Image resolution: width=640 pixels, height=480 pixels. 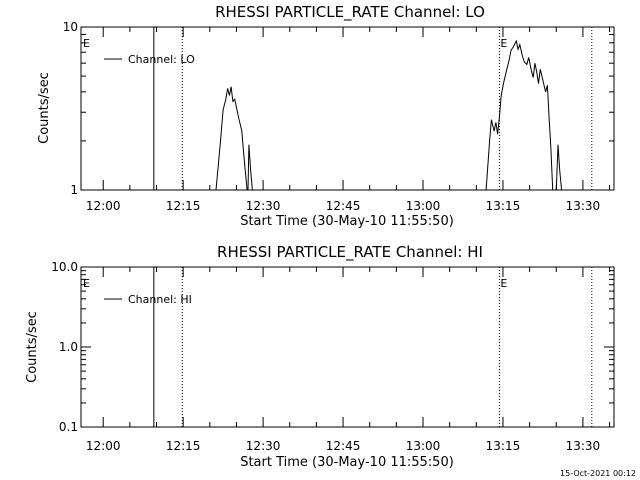 I want to click on y-tick-label: 1.0, so click(x=68, y=347).